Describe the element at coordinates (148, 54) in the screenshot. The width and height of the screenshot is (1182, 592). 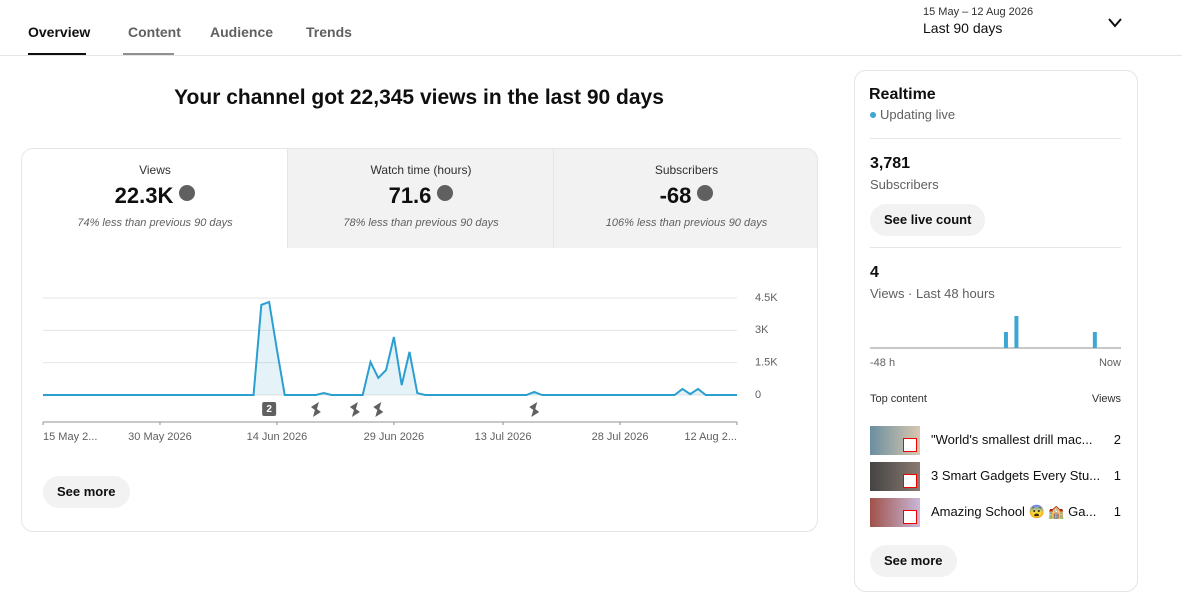
I see `tab-hover` at that location.